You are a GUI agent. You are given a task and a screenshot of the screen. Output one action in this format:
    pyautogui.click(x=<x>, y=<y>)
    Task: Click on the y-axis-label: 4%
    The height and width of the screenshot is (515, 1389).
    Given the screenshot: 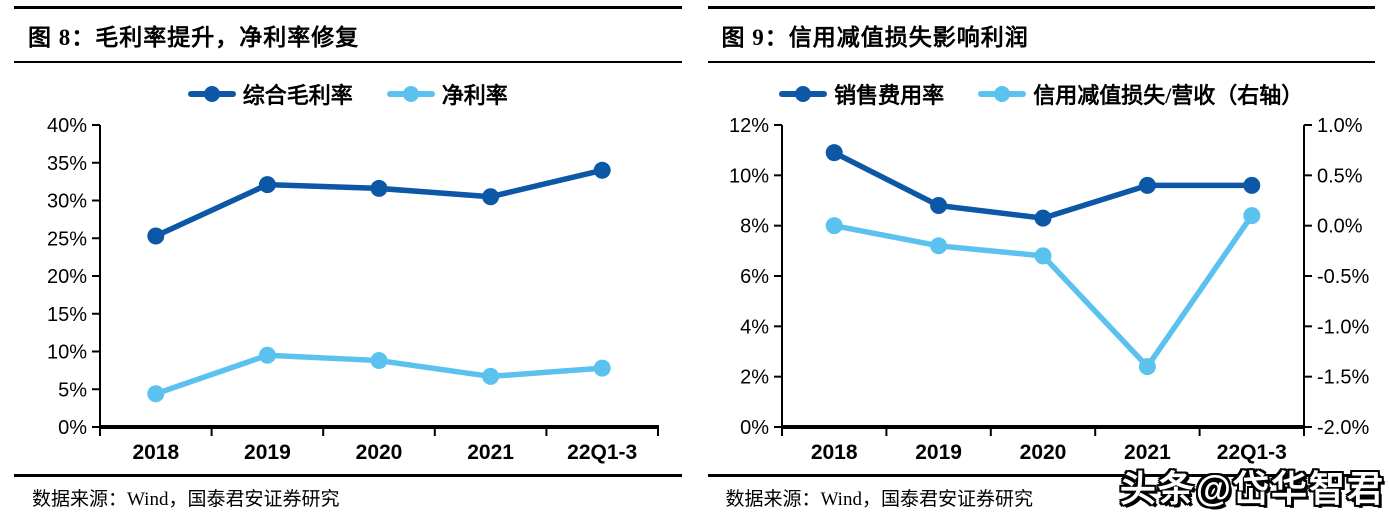 What is the action you would take?
    pyautogui.click(x=754, y=327)
    